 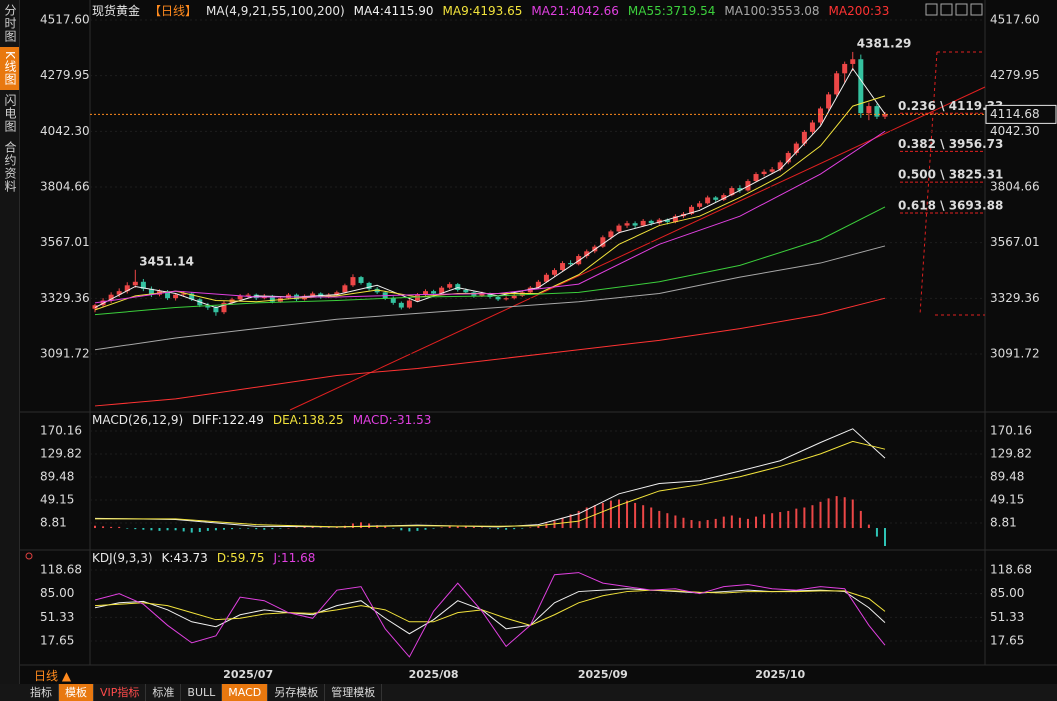 What do you see at coordinates (780, 674) in the screenshot?
I see `x-tick-label: 2025/10` at bounding box center [780, 674].